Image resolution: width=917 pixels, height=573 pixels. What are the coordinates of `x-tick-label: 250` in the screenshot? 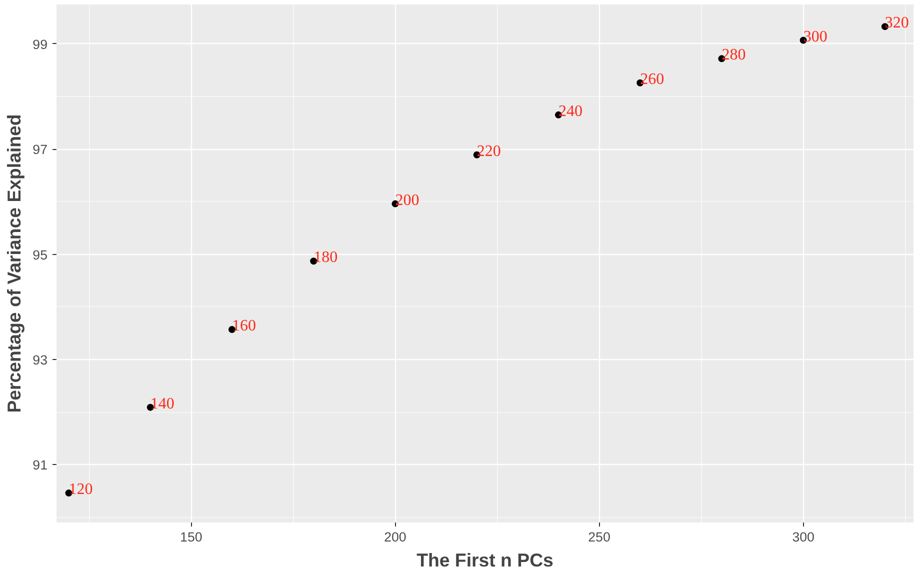 It's located at (599, 537).